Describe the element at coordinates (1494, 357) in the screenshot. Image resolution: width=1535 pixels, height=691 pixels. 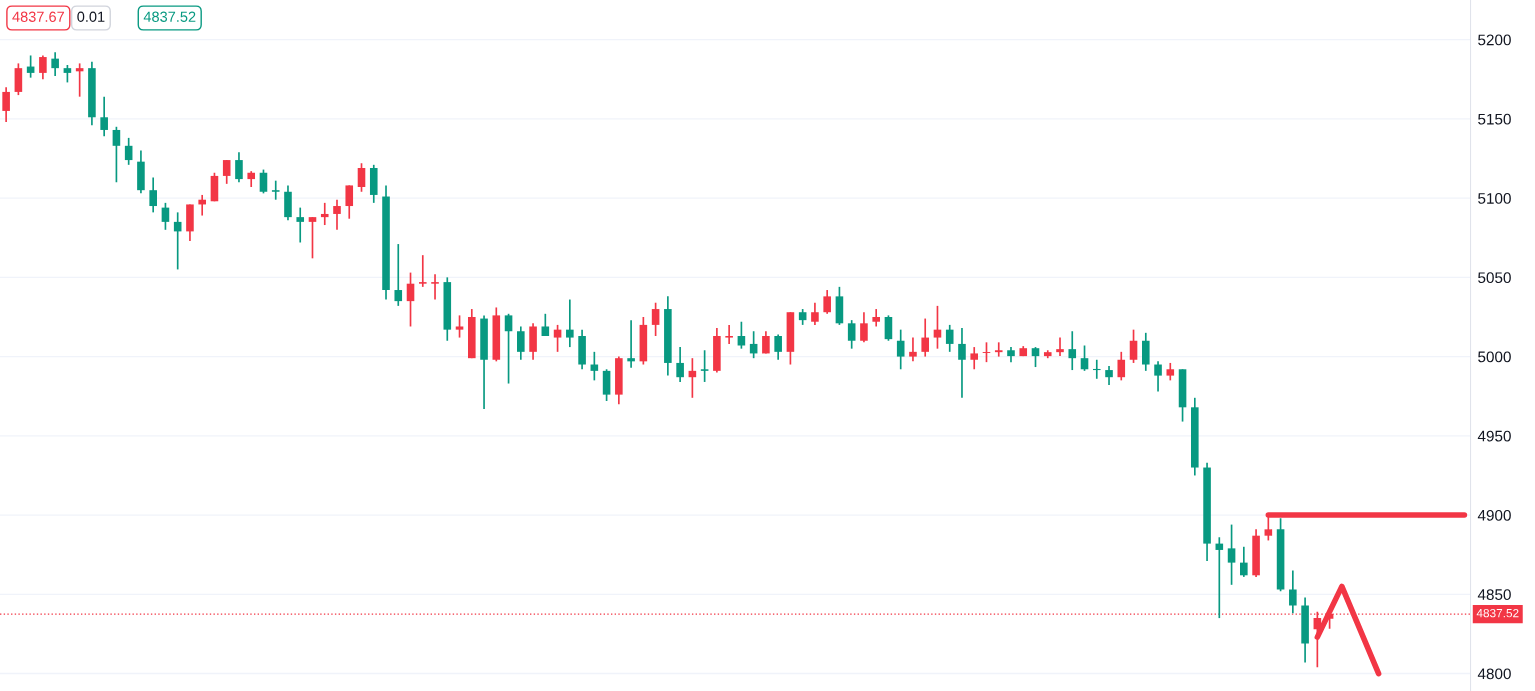
I see `y-tick-label: 5000` at that location.